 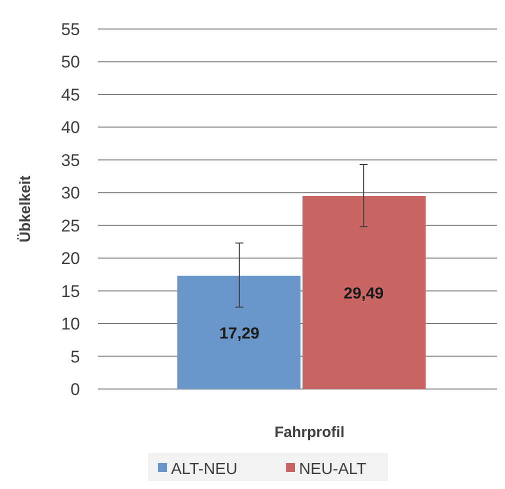 What do you see at coordinates (75, 356) in the screenshot?
I see `y-tick-label: 5` at bounding box center [75, 356].